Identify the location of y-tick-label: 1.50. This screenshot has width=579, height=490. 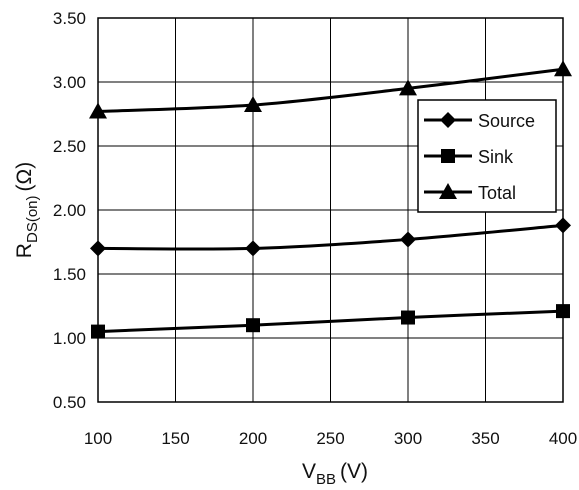
(69, 274).